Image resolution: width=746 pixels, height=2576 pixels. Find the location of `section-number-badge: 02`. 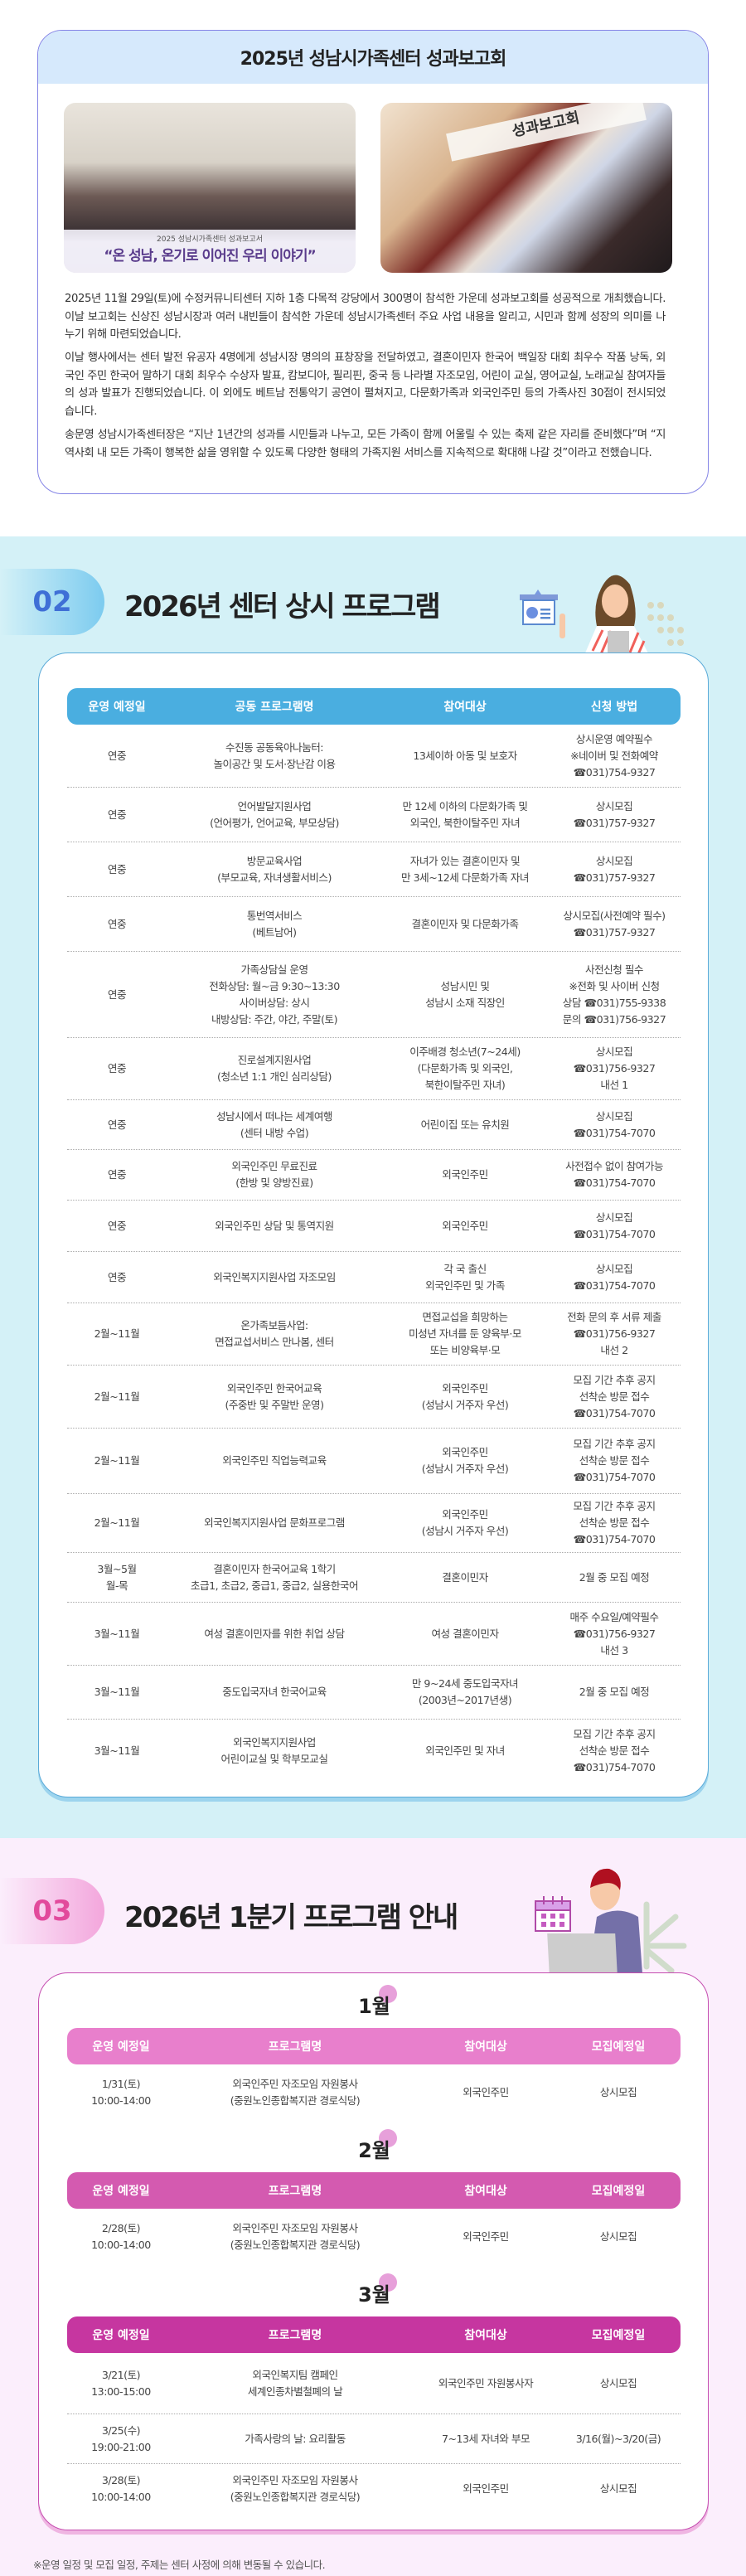

section-number-badge: 02 is located at coordinates (52, 602).